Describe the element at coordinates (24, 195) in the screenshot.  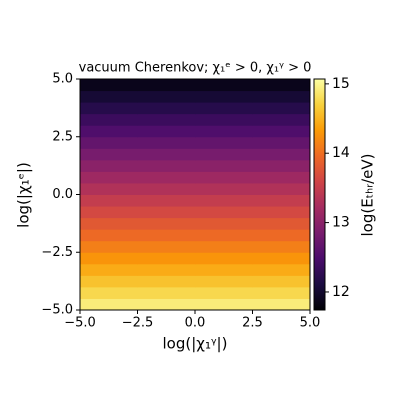
I see `y-axis-label: log(|χ₁ᵉ|)` at that location.